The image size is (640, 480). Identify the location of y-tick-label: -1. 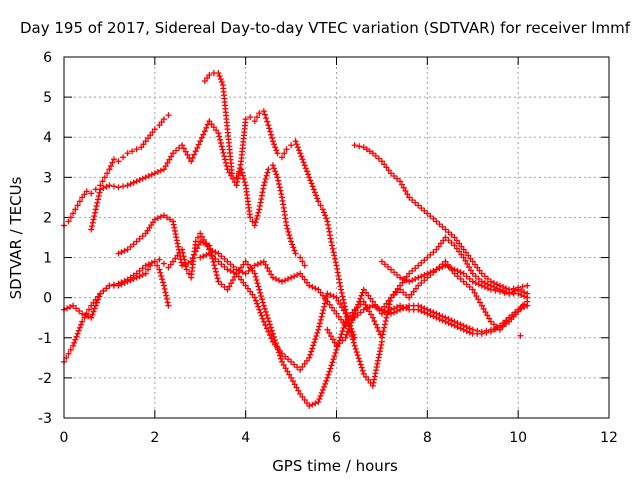
(45, 339).